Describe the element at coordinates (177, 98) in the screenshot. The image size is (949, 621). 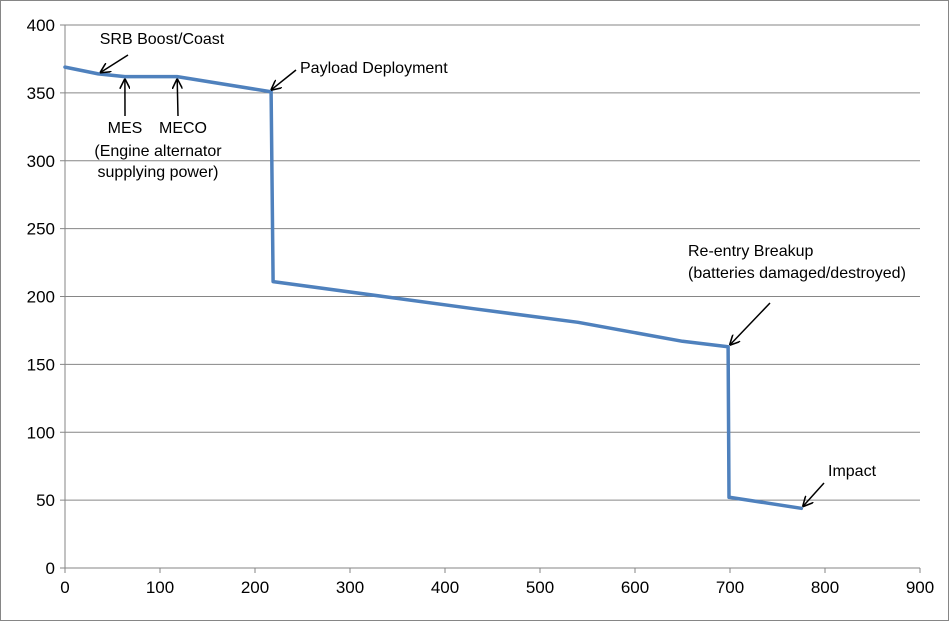
I see `annotation-meco-arrow` at that location.